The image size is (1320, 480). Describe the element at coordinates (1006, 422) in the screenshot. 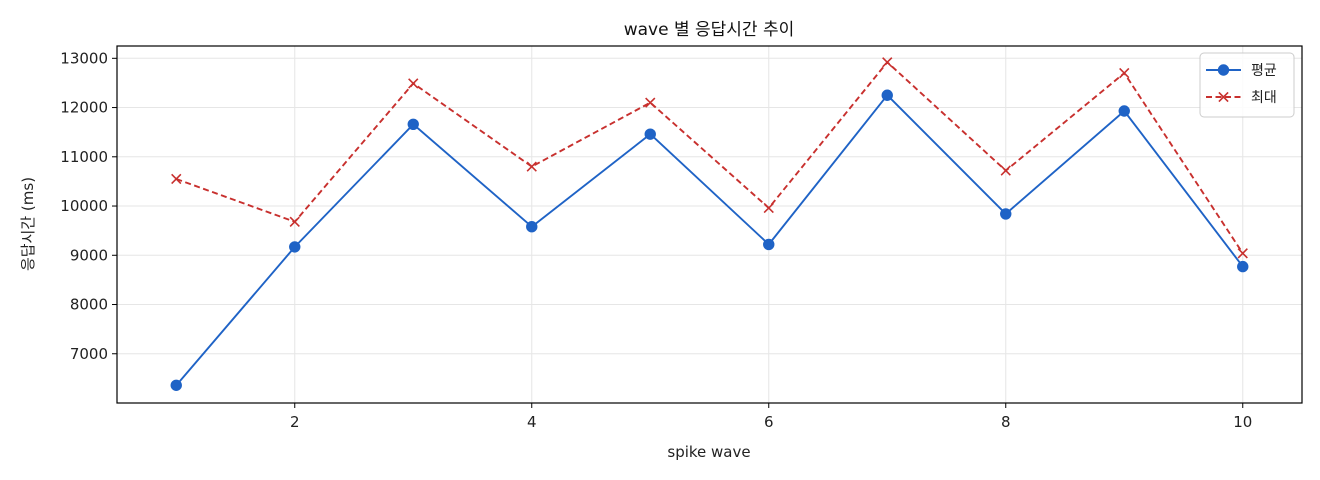

I see `x-tick-label: 8` at that location.